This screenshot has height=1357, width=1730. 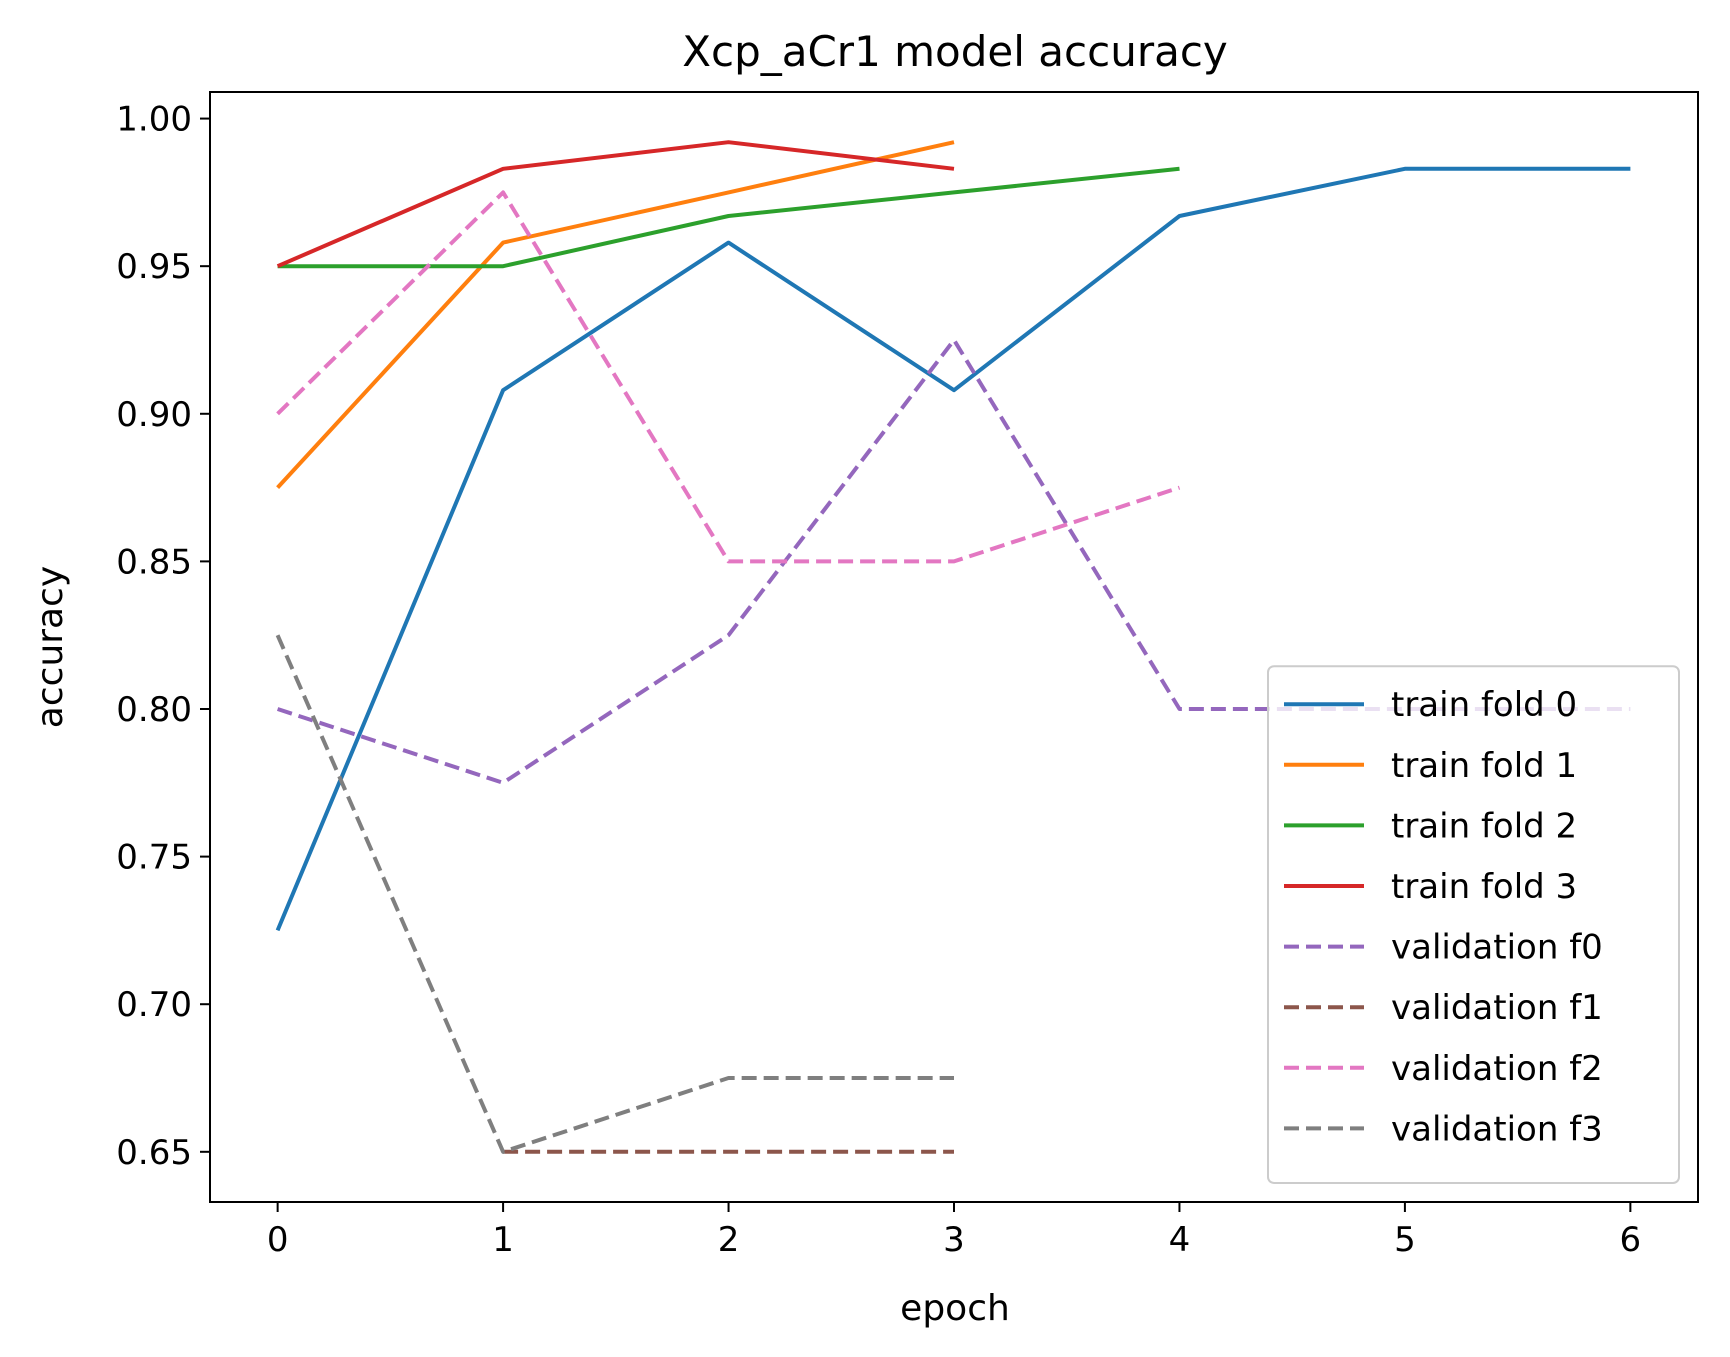 What do you see at coordinates (1405, 1240) in the screenshot?
I see `x-tick-label: 5` at bounding box center [1405, 1240].